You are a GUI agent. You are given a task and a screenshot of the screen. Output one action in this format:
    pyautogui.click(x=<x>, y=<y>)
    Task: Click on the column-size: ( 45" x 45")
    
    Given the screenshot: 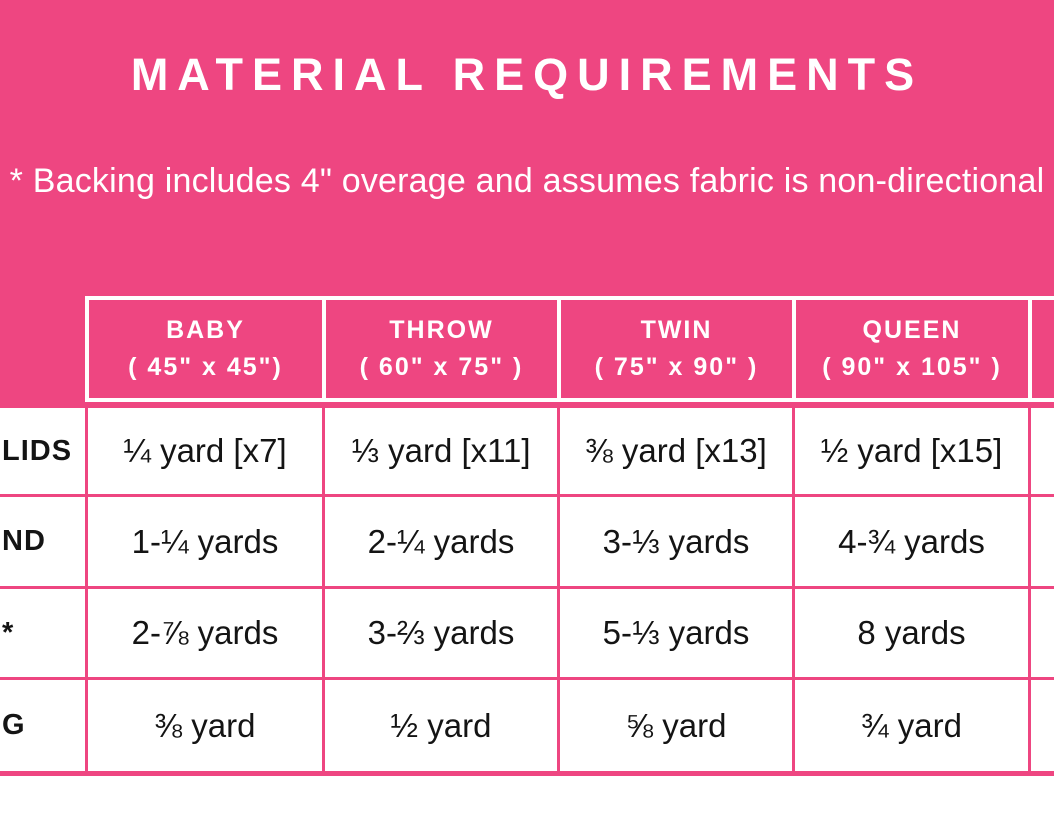 What is the action you would take?
    pyautogui.click(x=205, y=367)
    